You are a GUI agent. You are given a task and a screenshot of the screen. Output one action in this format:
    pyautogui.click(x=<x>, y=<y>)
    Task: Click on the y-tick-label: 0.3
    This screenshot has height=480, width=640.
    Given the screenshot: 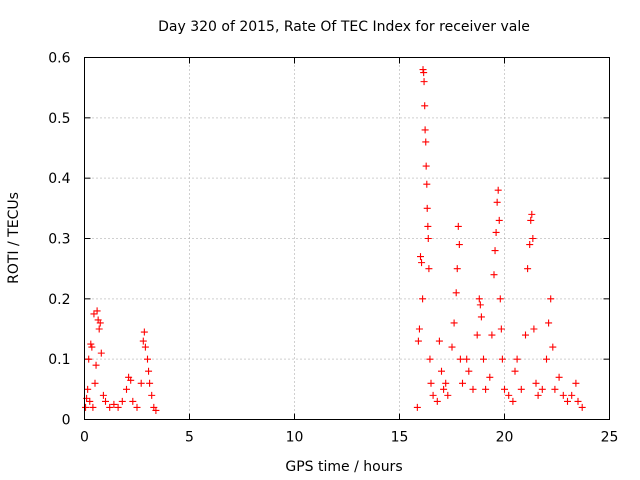 What is the action you would take?
    pyautogui.click(x=59, y=240)
    